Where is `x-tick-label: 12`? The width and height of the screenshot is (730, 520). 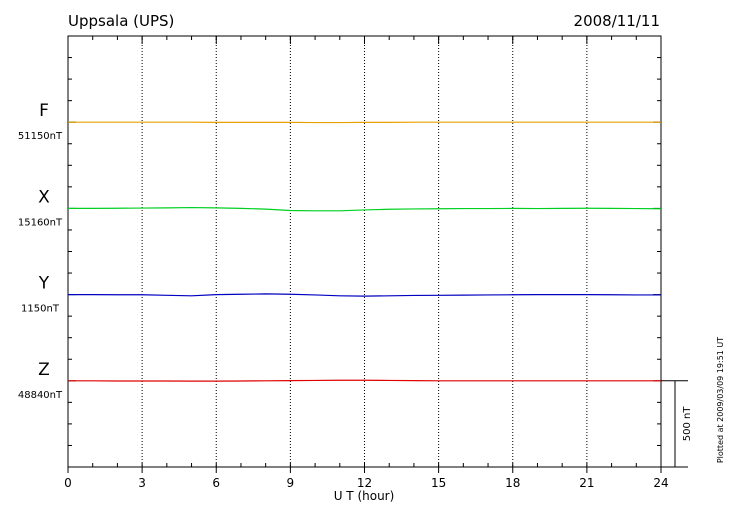
x-tick-label: 12 is located at coordinates (364, 483).